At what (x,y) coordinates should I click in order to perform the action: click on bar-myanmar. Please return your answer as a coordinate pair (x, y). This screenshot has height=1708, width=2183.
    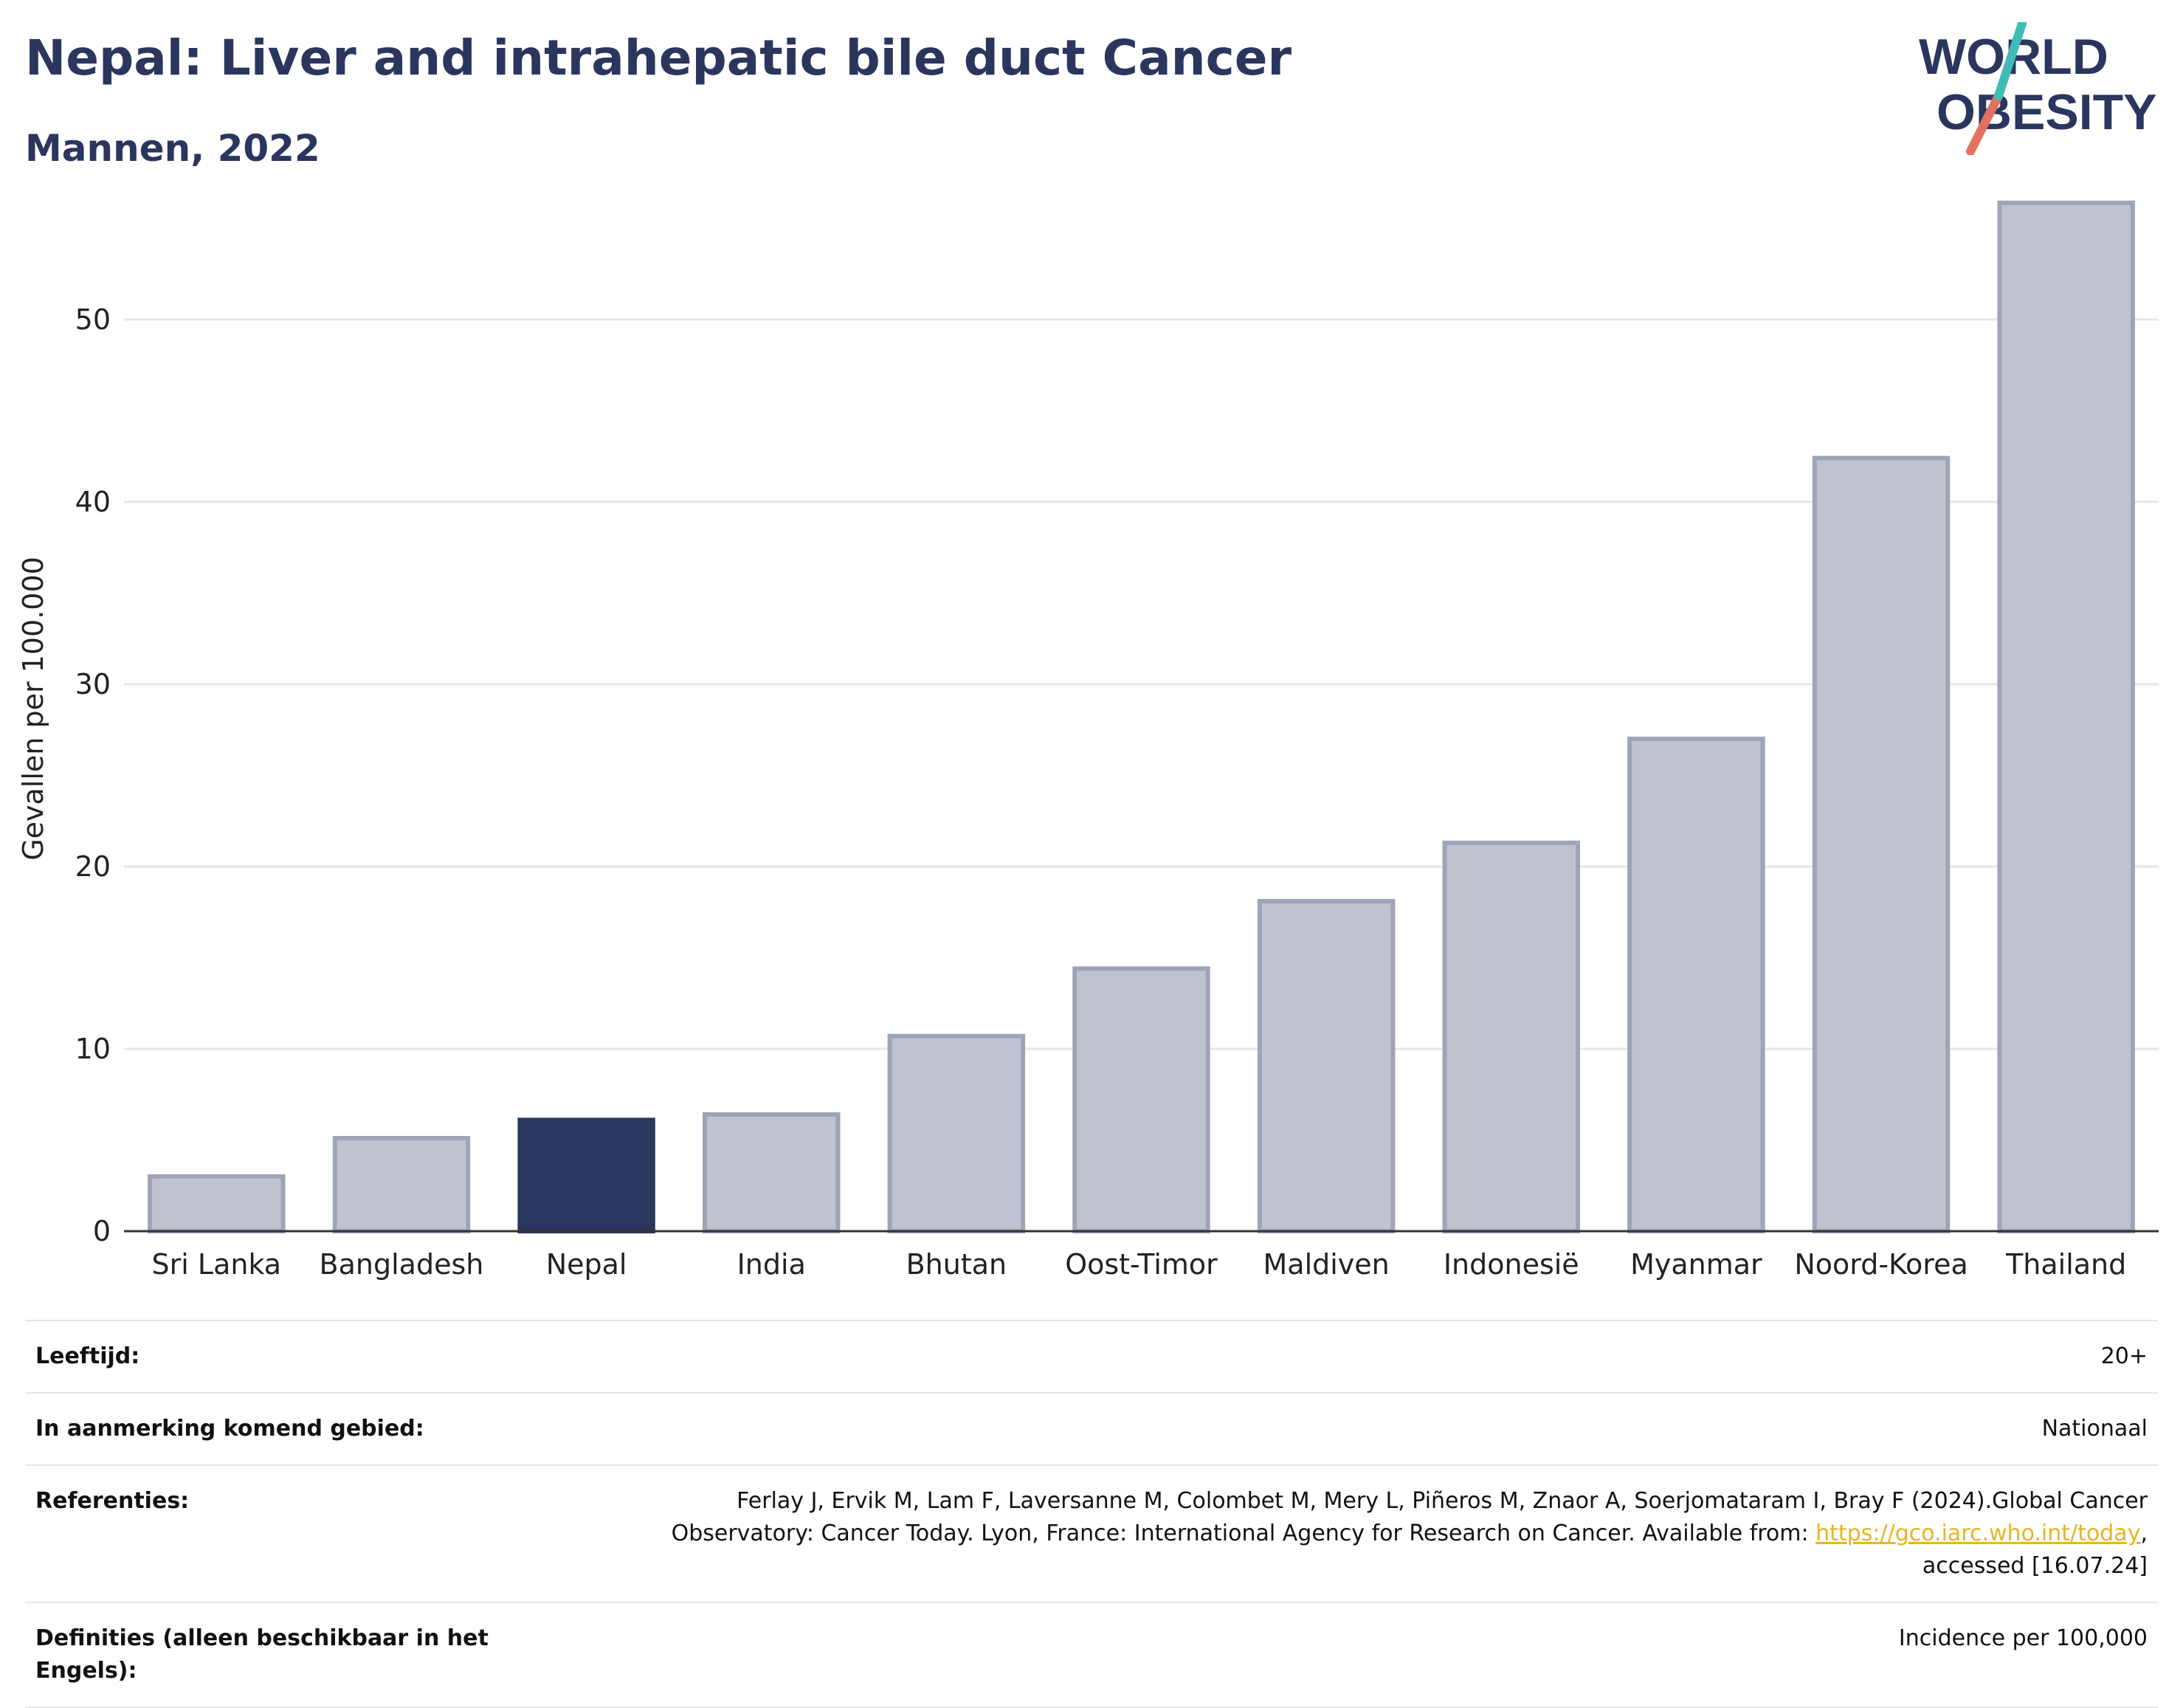
    Looking at the image, I should click on (1696, 985).